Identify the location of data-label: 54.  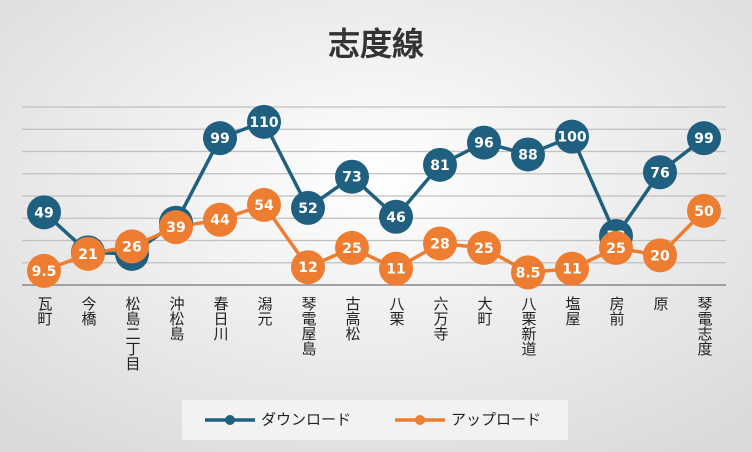
(264, 206).